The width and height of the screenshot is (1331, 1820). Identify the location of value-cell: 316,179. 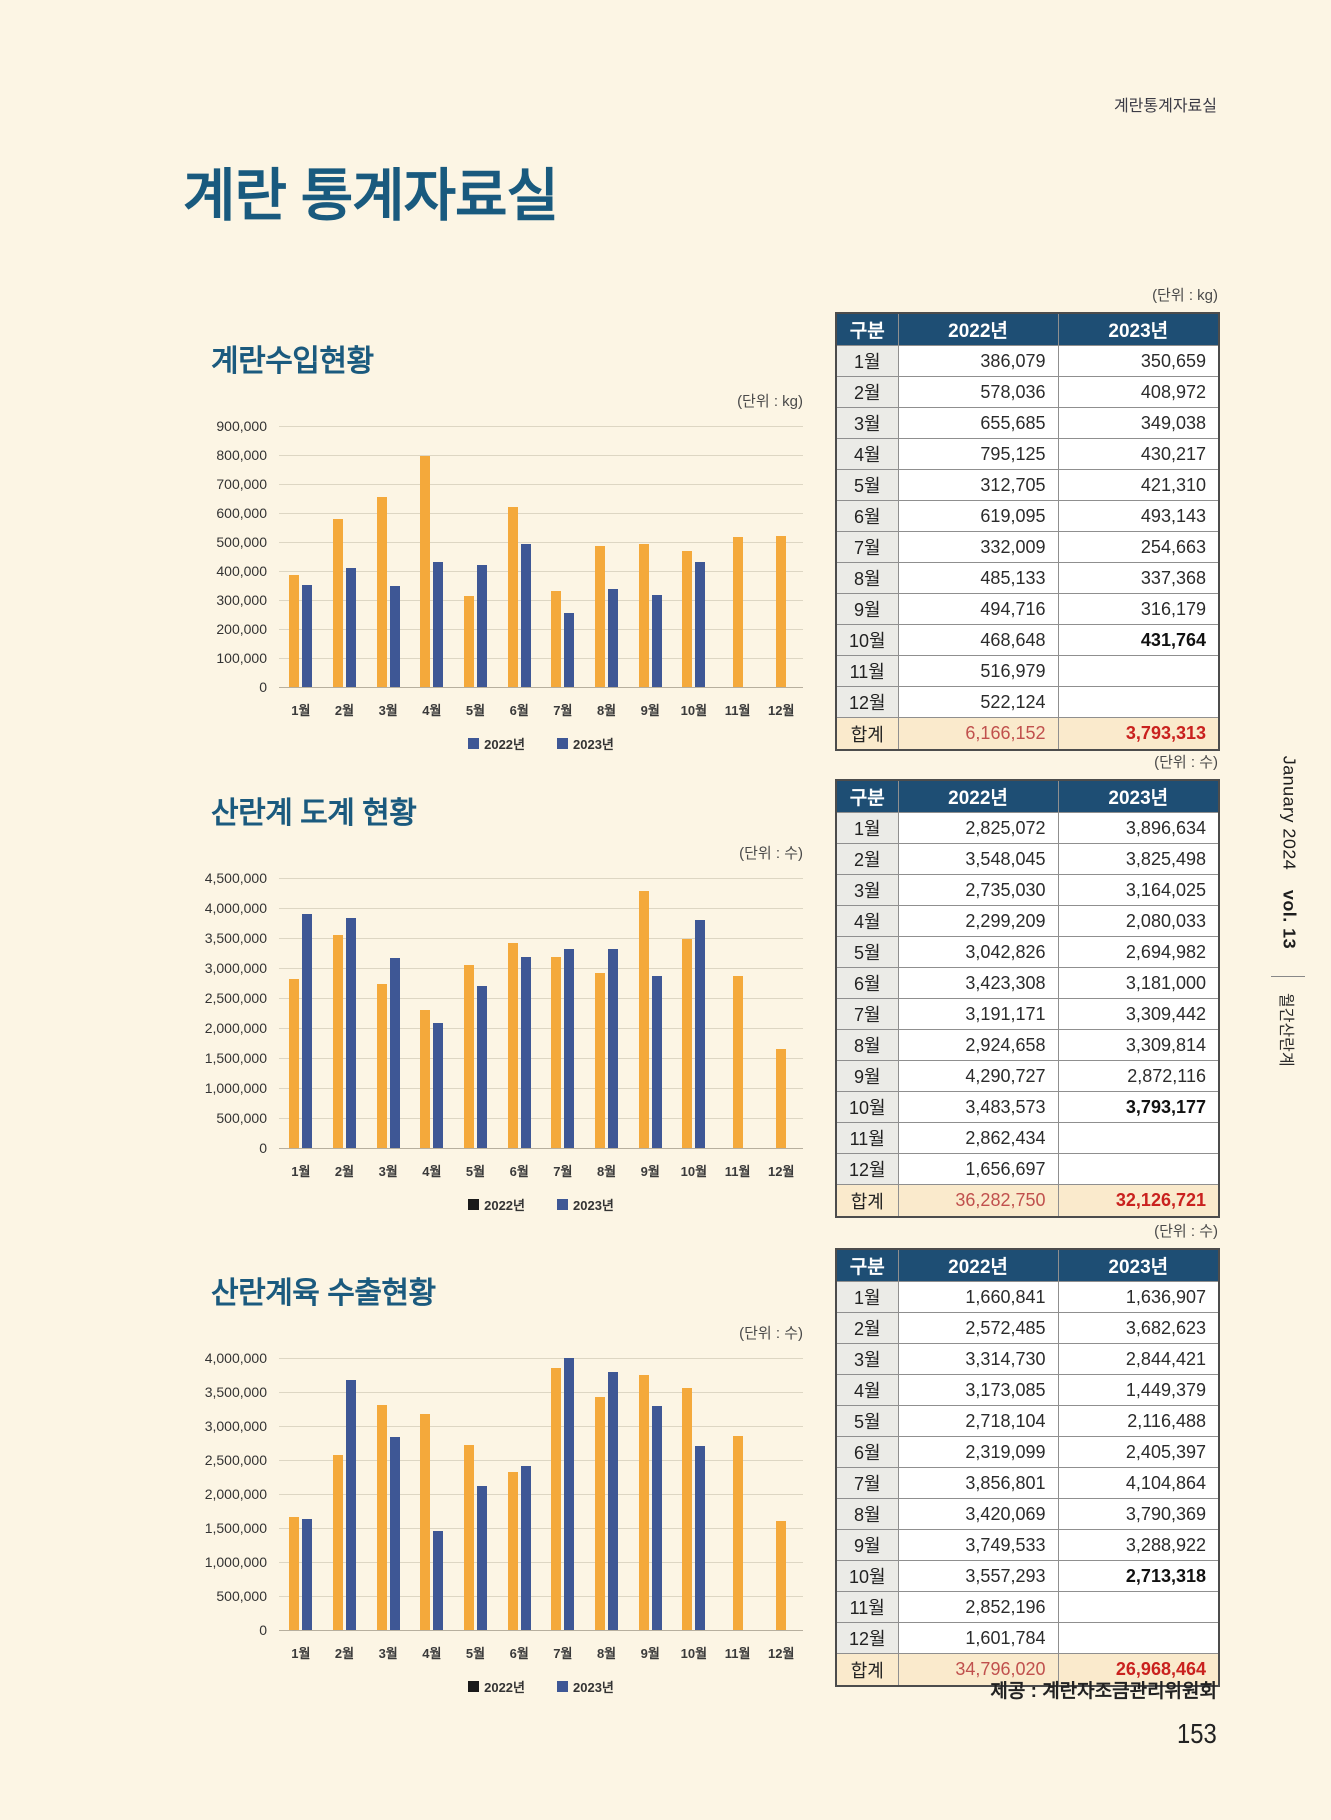
(1138, 609).